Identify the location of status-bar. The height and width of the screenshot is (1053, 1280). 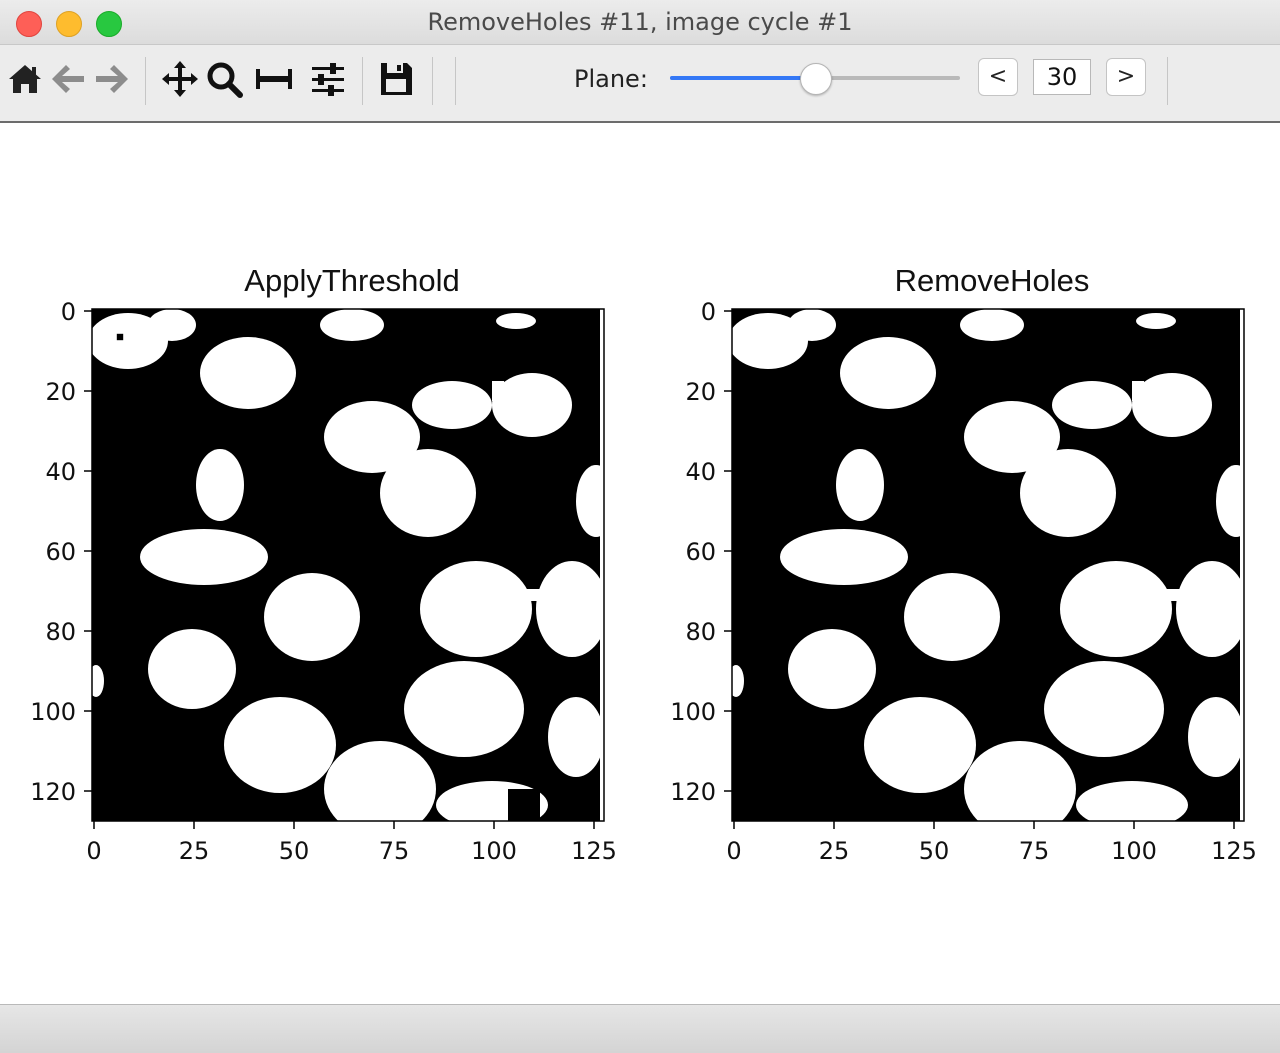
(640, 1028).